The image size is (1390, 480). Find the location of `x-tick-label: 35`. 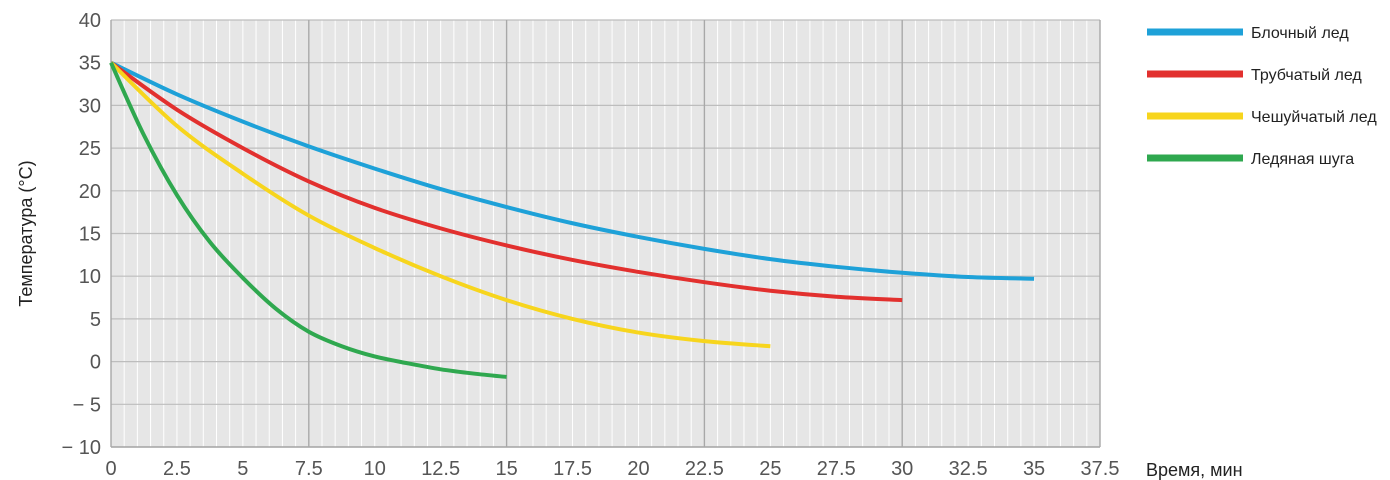

x-tick-label: 35 is located at coordinates (1034, 469).